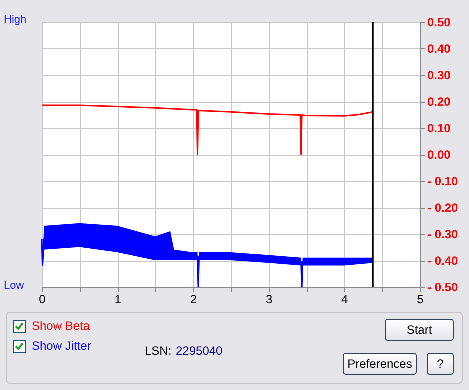  I want to click on text: 2295040, so click(199, 351).